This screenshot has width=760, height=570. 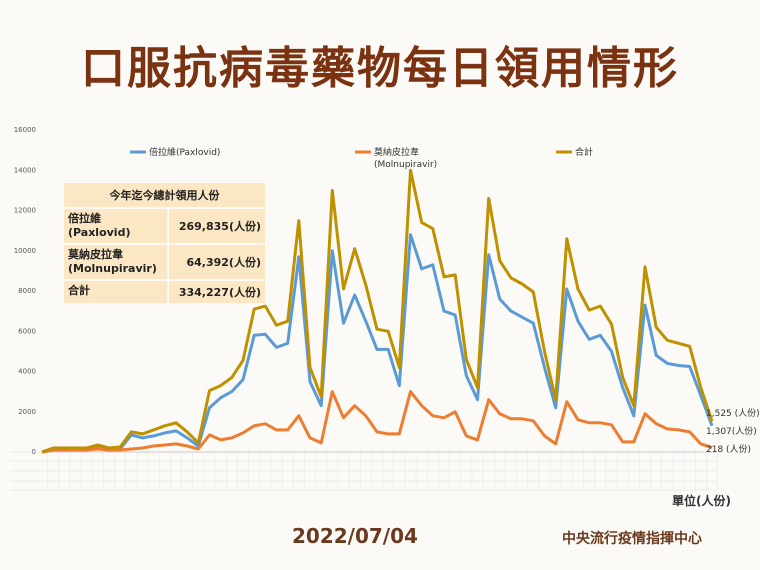 What do you see at coordinates (164, 227) in the screenshot?
I see `summary-row-paxlovid: 倍拉維 (Paxlovid) 269,835(人份)` at bounding box center [164, 227].